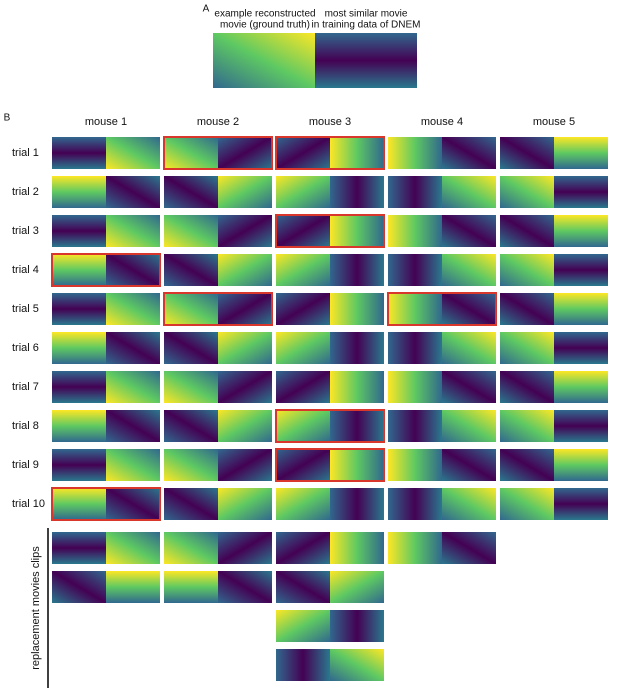 Image resolution: width=624 pixels, height=689 pixels. I want to click on row-label: trial 1, so click(25, 153).